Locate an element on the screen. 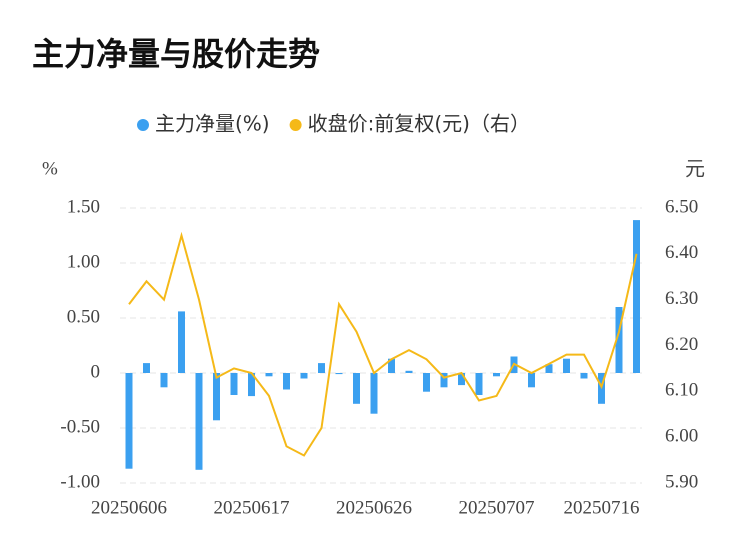 This screenshot has height=558, width=750. y2-tick-label: 6.20 is located at coordinates (681, 344).